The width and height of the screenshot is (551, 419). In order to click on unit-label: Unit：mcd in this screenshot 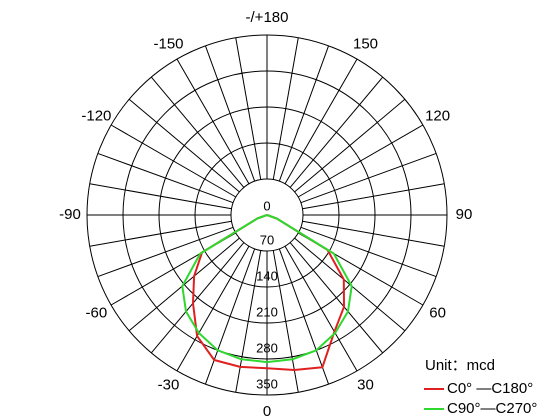, I will do `click(460, 365)`.